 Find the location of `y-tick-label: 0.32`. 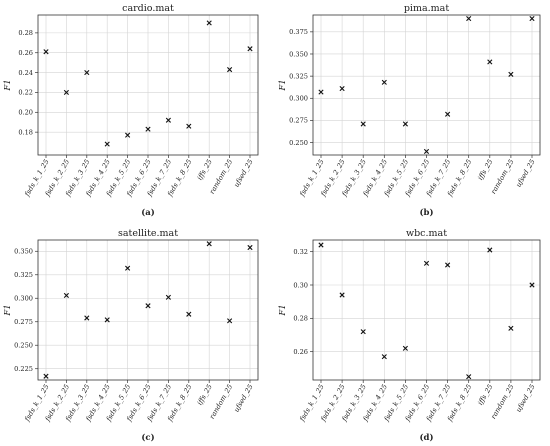

y-tick-label: 0.32 is located at coordinates (300, 252).